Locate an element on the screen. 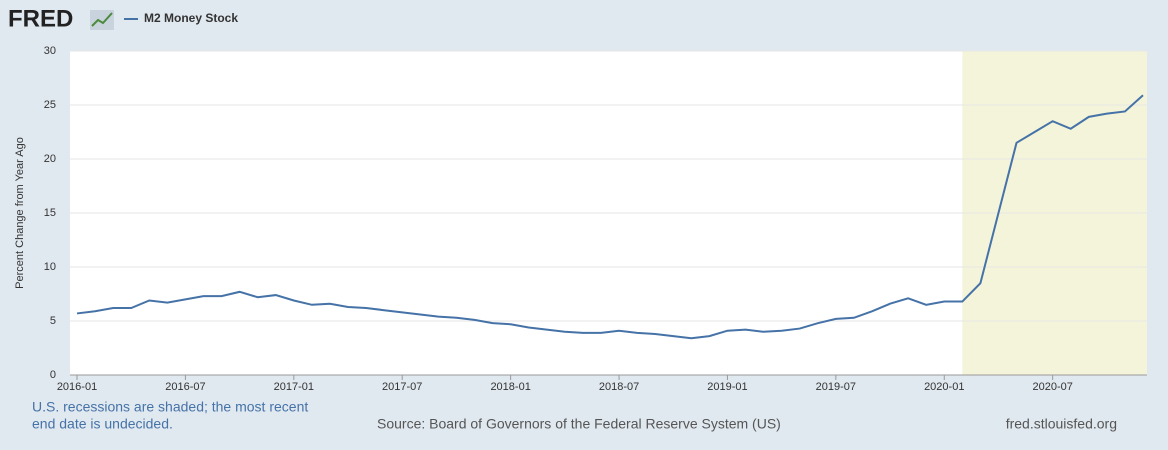  logo-icon-line is located at coordinates (102, 19).